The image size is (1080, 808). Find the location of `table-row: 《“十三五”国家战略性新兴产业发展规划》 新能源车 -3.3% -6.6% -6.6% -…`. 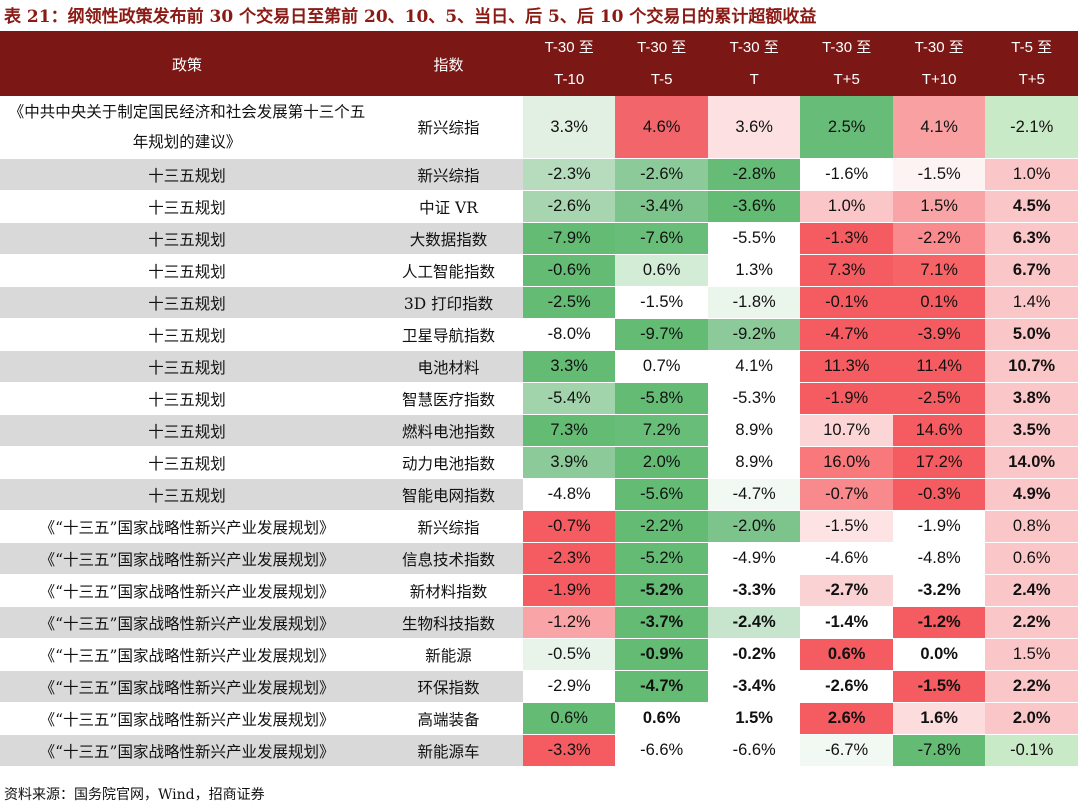

table-row: 《“十三五”国家战略性新兴产业发展规划》 新能源车 -3.3% -6.6% -6.6% -… is located at coordinates (539, 750).